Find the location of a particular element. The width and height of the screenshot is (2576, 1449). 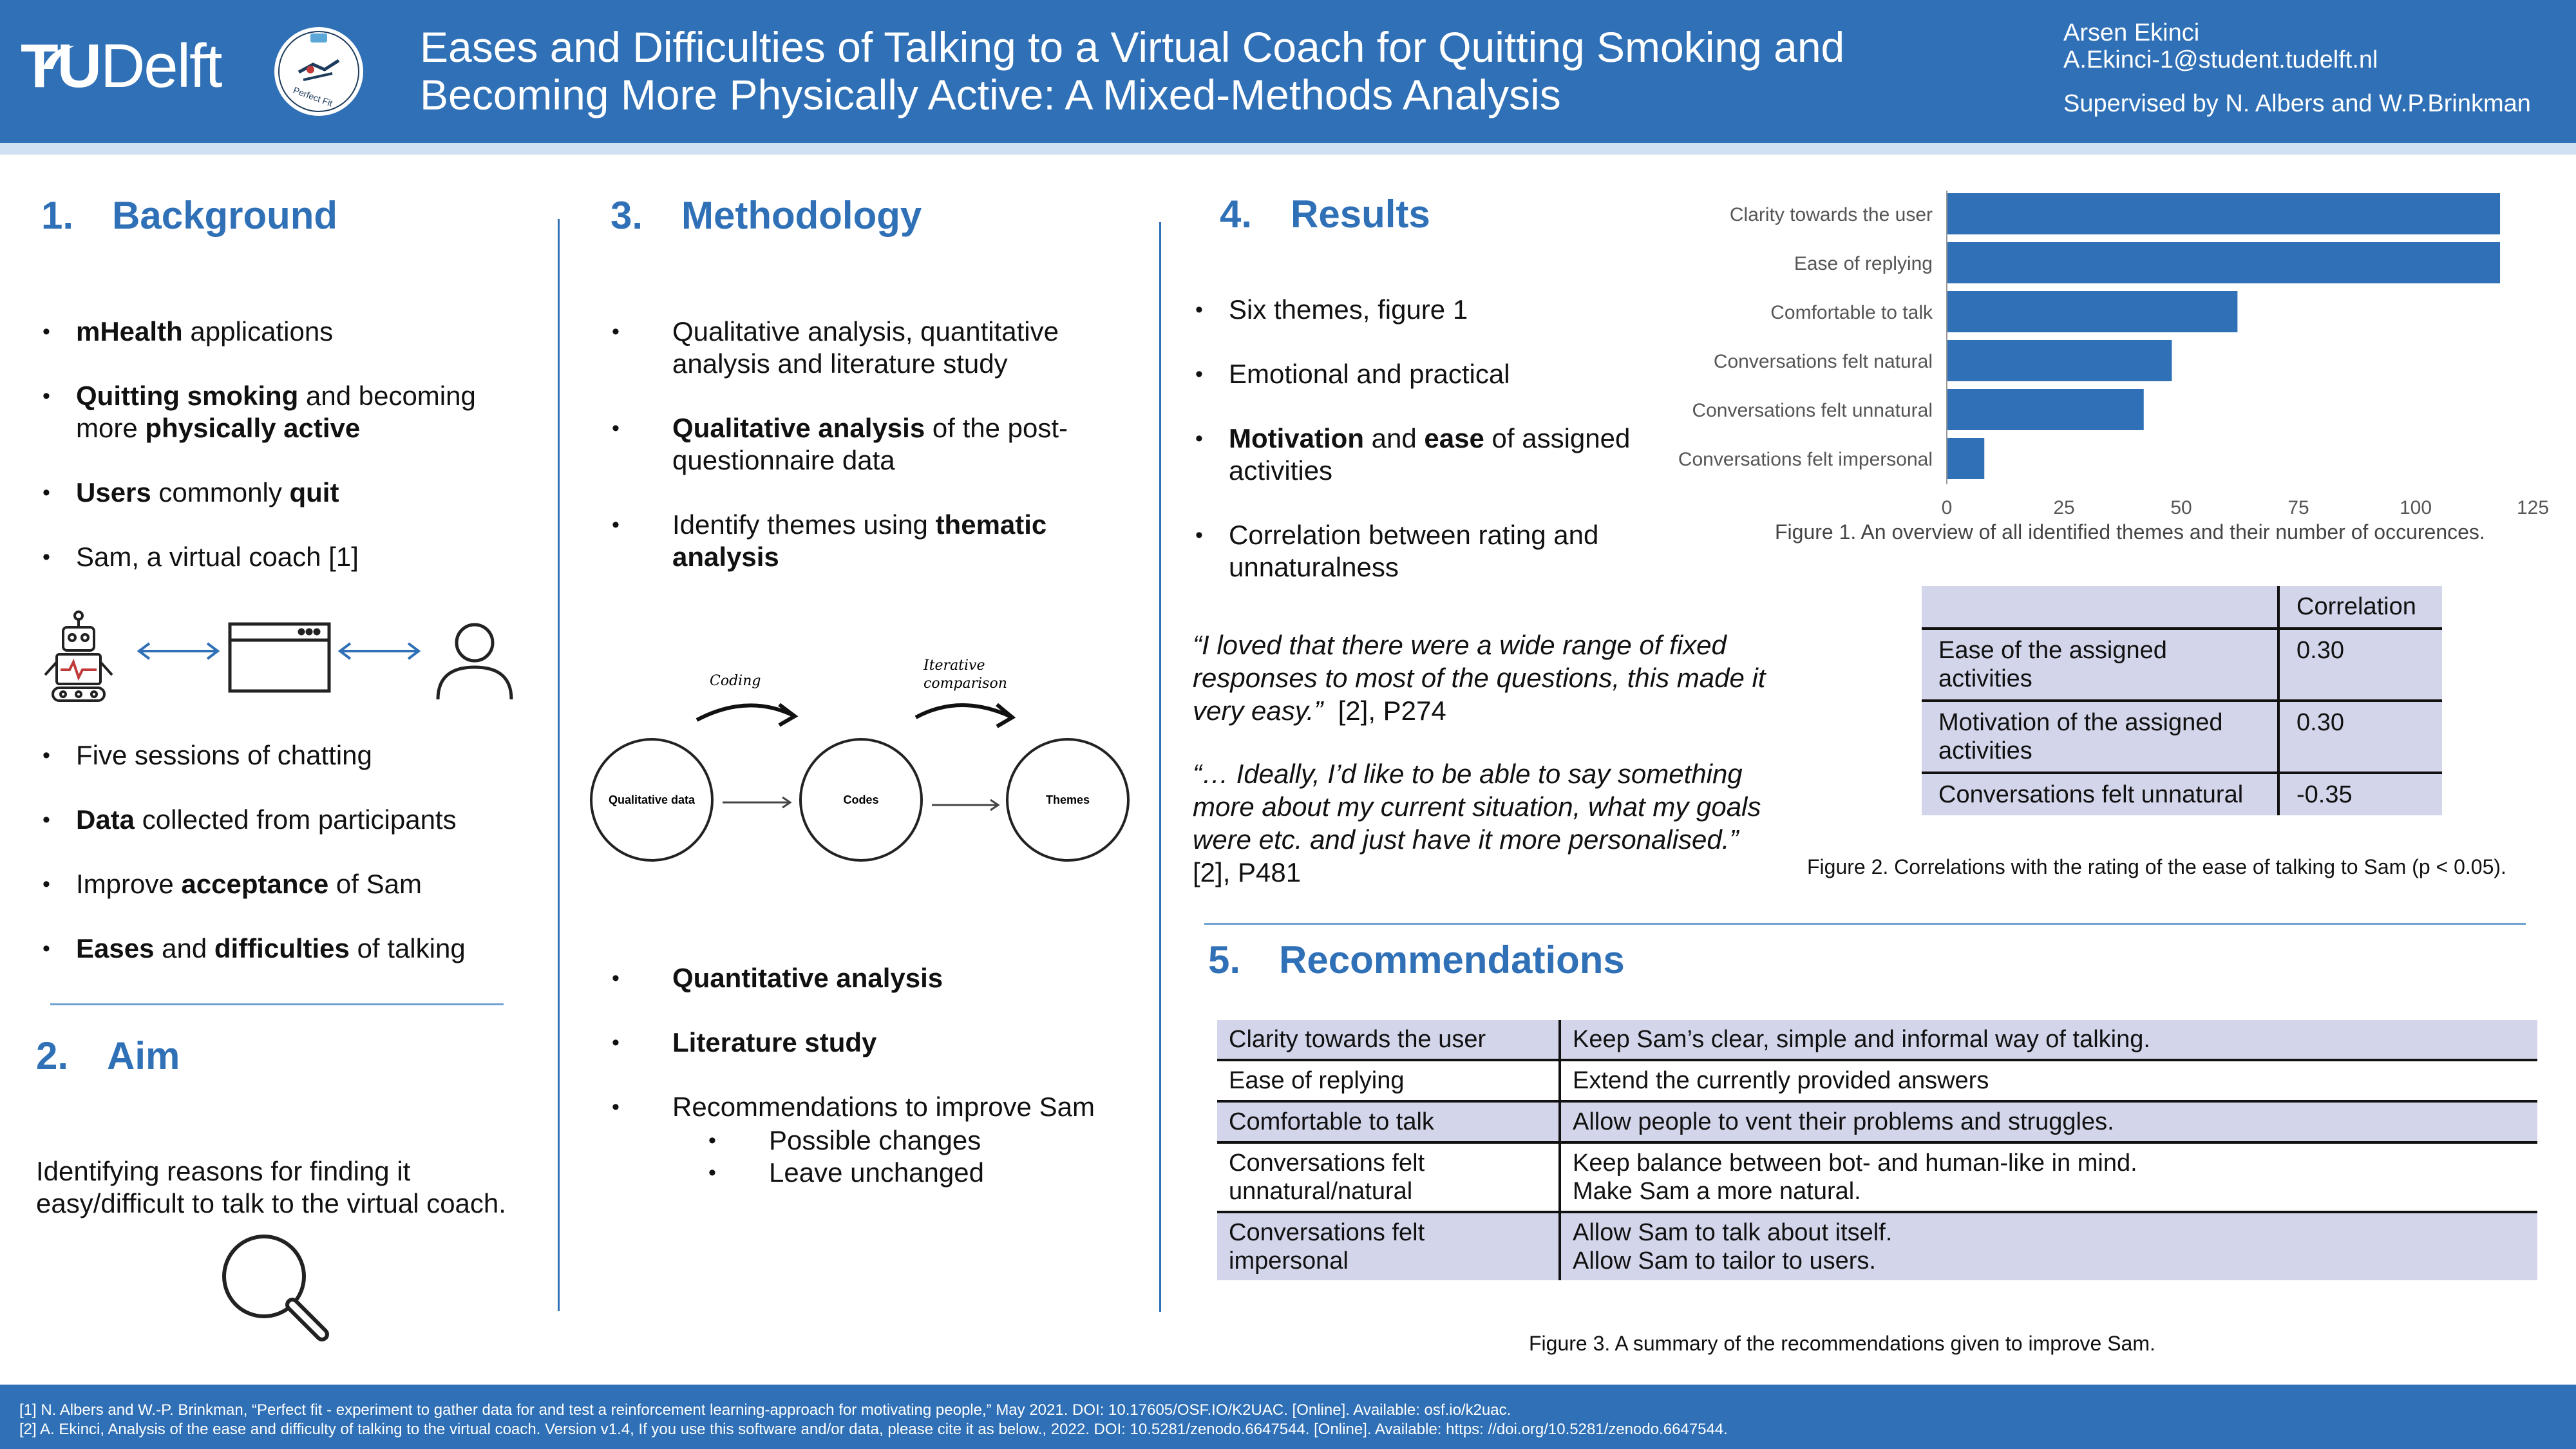

table-cell: Motivation of the assigned activities is located at coordinates (2101, 737).